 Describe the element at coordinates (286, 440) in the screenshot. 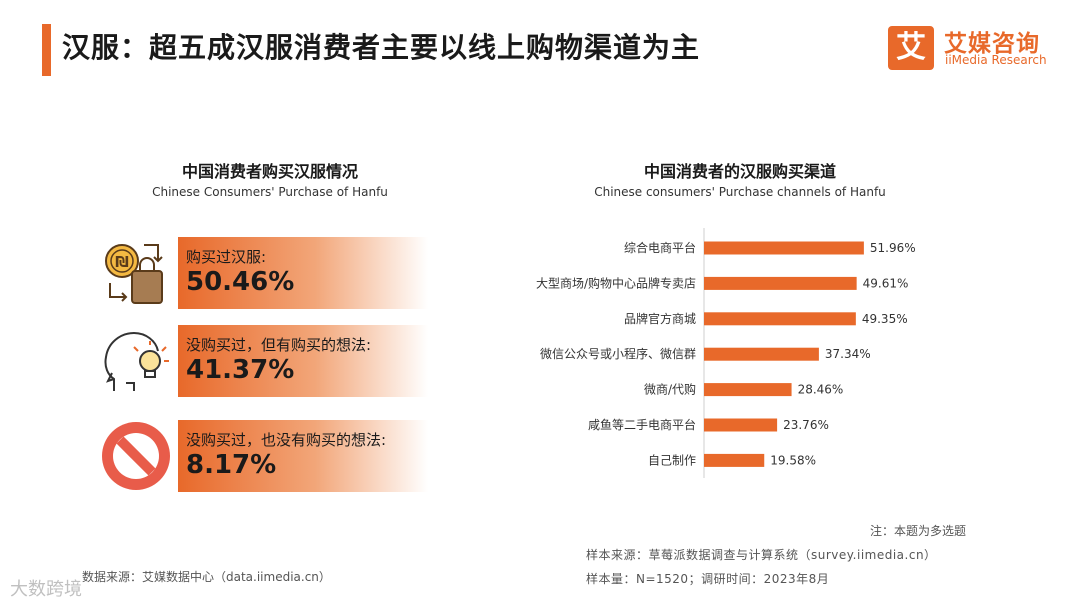

I see `stat-label: 没购买过，也没有购买的想法:` at that location.